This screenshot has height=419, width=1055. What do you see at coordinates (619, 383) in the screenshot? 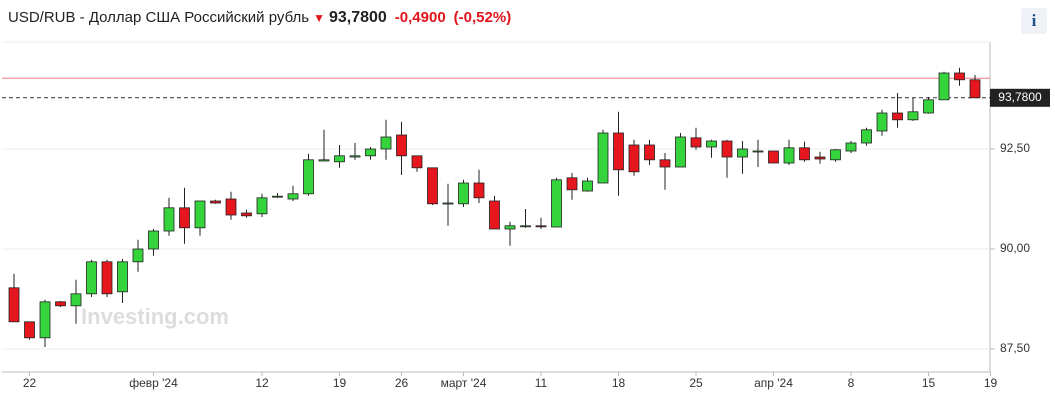
I see `x-tick-label: 18` at bounding box center [619, 383].